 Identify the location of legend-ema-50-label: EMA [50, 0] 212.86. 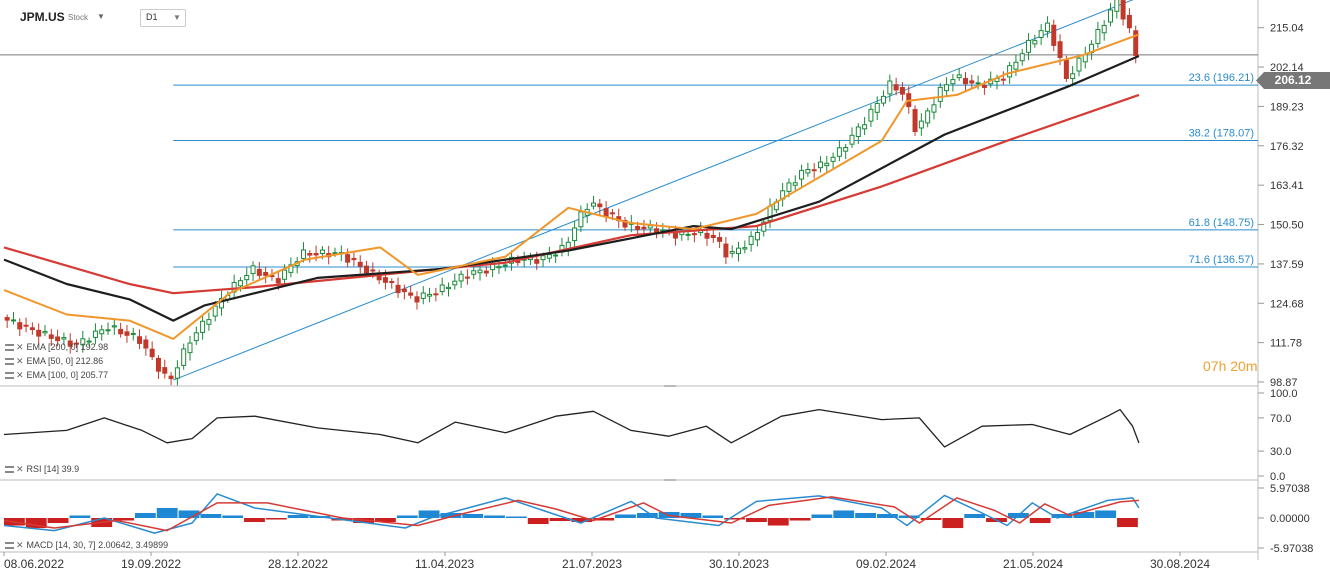
(65, 361).